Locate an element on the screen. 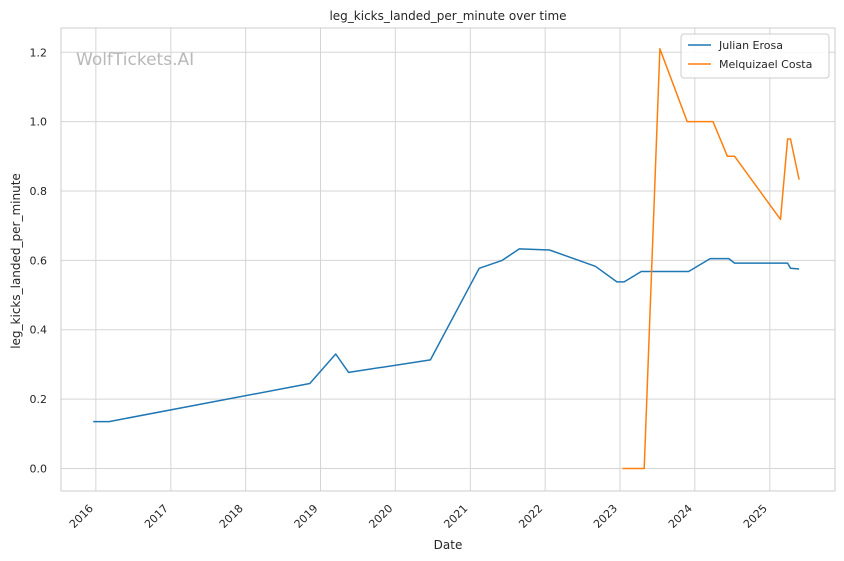 Image resolution: width=844 pixels, height=561 pixels. y-tick-label: 0.8 is located at coordinates (39, 191).